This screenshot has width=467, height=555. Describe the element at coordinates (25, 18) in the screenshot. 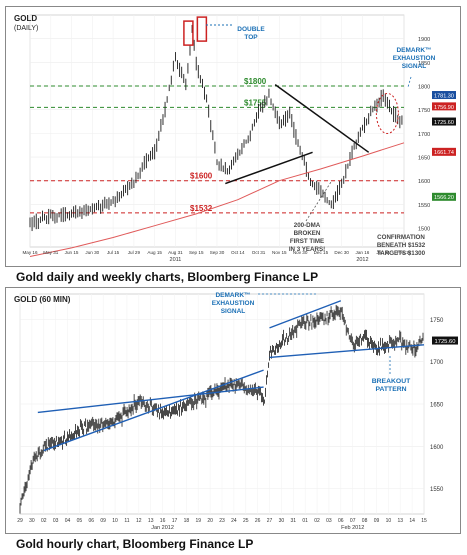

I see `chart-title: GOLD` at that location.